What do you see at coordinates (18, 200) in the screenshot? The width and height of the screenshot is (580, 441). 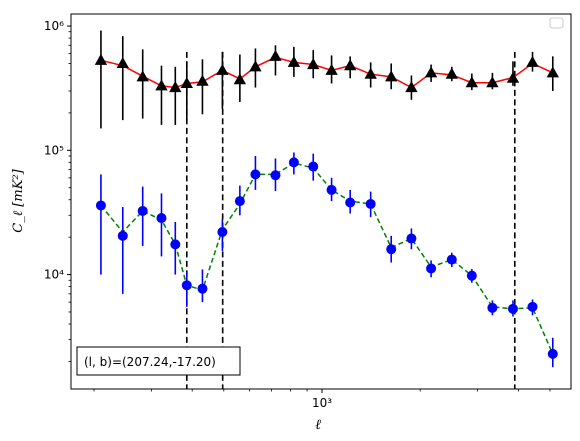 I see `y-axis-label: C_ℓ [mK²]` at bounding box center [18, 200].